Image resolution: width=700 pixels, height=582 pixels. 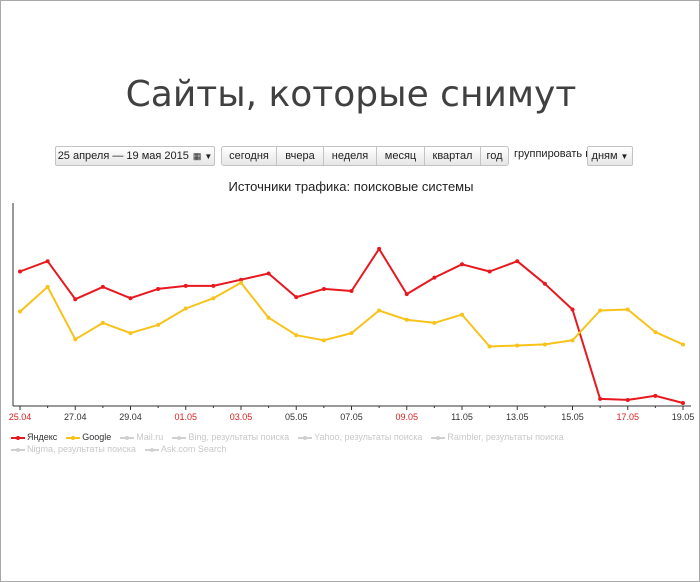 I want to click on chart-title: Источники трафика: поисковые системы, so click(x=351, y=186).